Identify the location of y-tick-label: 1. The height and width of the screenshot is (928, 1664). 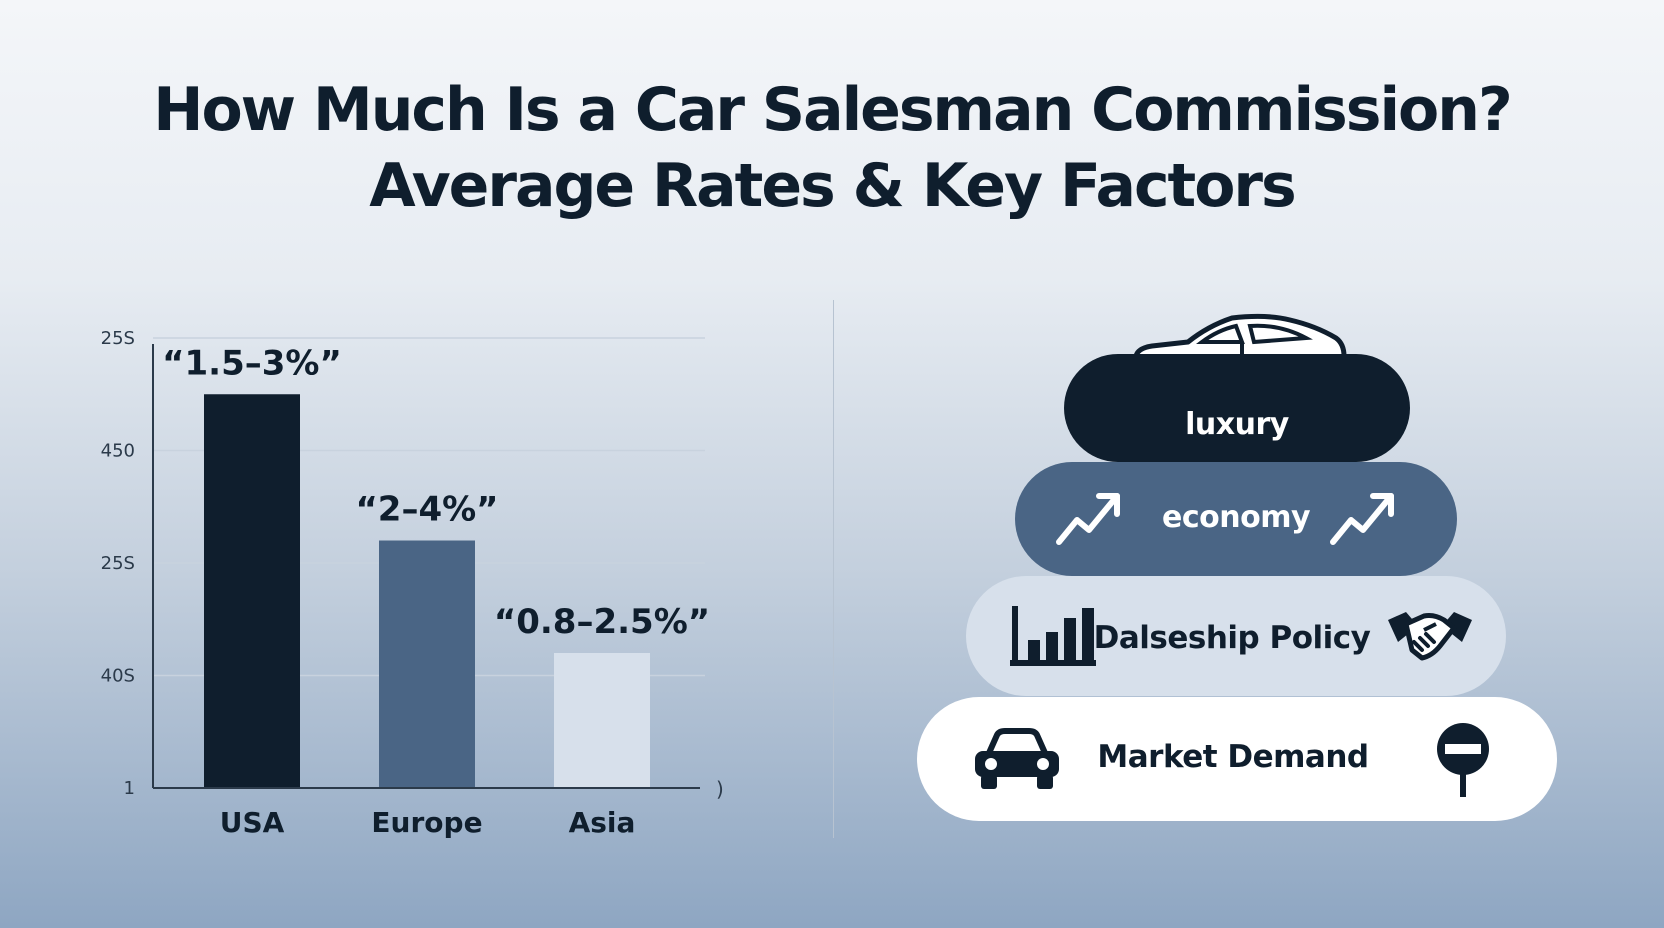
(129, 788).